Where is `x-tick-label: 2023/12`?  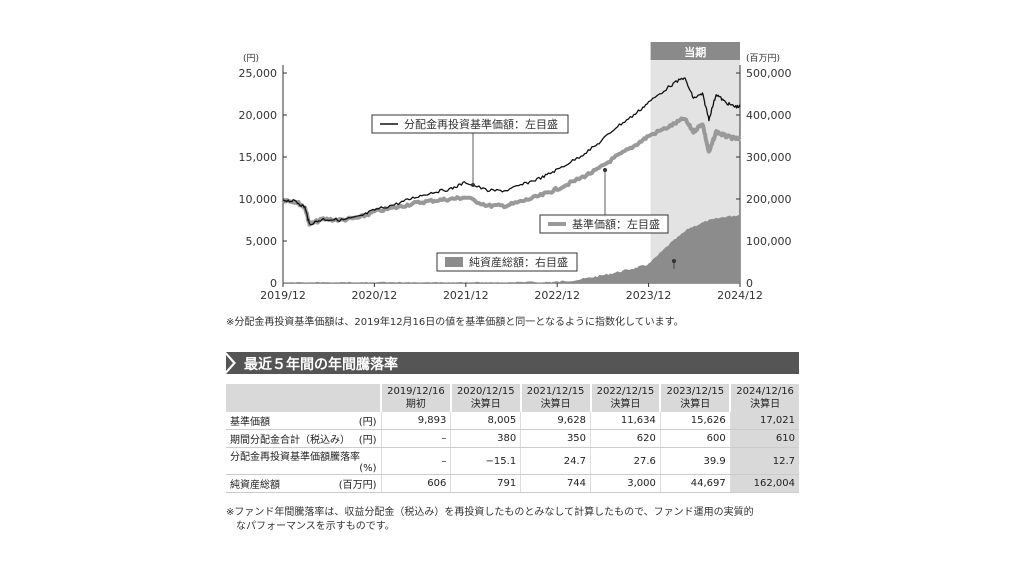
x-tick-label: 2023/12 is located at coordinates (649, 295).